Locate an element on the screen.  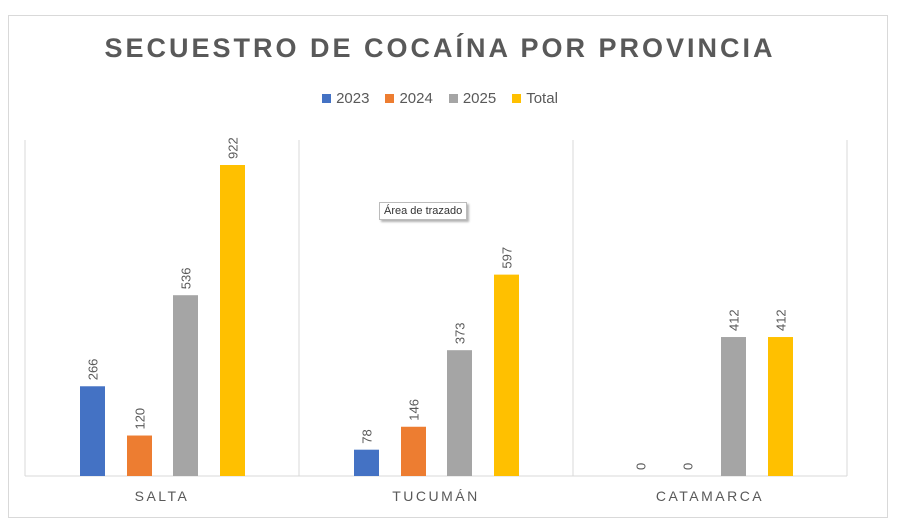
category-label: TUCUMÁN is located at coordinates (436, 496).